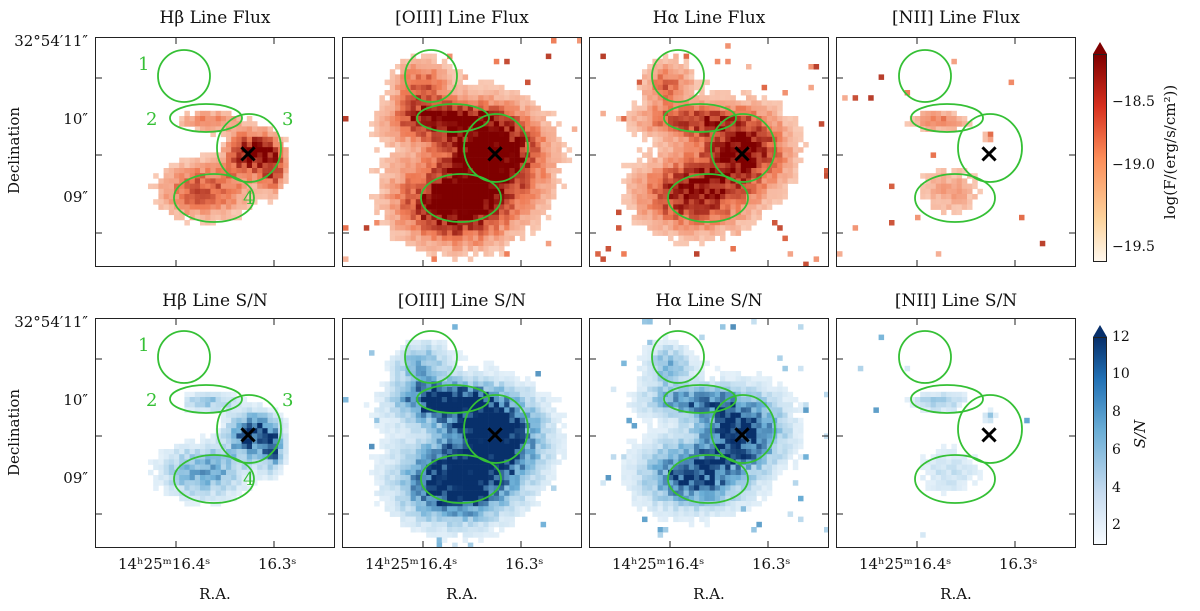  What do you see at coordinates (742, 154) in the screenshot?
I see `nucleus-marker-icon: ×` at bounding box center [742, 154].